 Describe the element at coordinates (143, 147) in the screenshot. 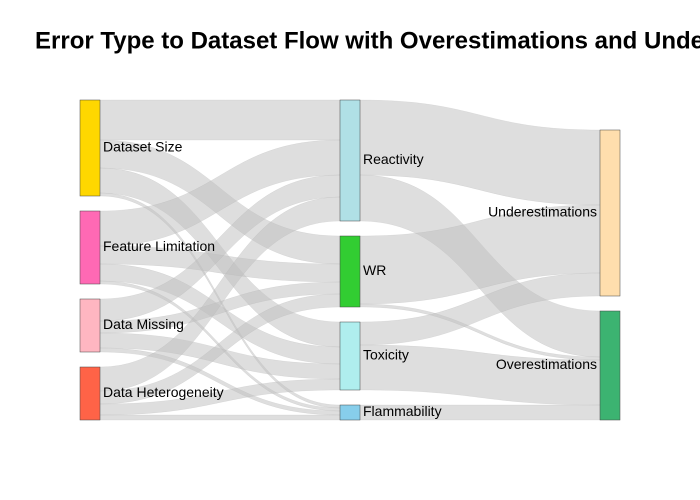

I see `node-label: Dataset Size` at that location.